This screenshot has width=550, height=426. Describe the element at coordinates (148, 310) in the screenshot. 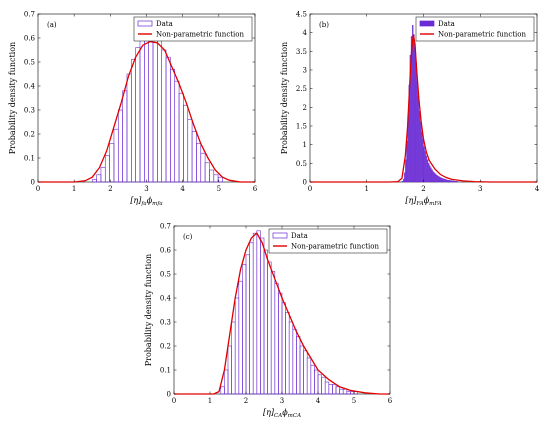

I see `y-axis-label: Probability density function` at that location.